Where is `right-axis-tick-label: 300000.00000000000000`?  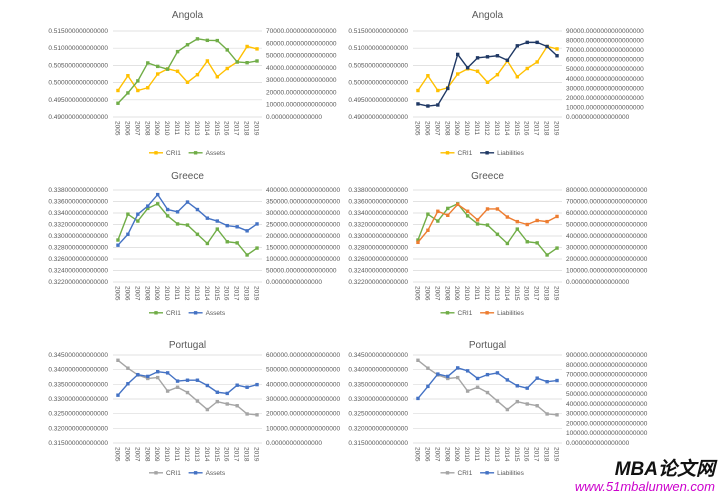
right-axis-tick-label: 300000.00000000000000 is located at coordinates (303, 399).